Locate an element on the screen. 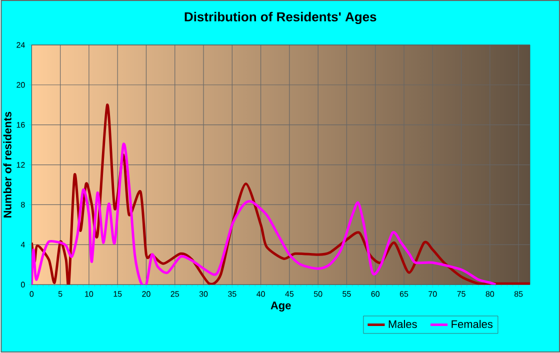  y-axis-title: Number of residents is located at coordinates (7, 165).